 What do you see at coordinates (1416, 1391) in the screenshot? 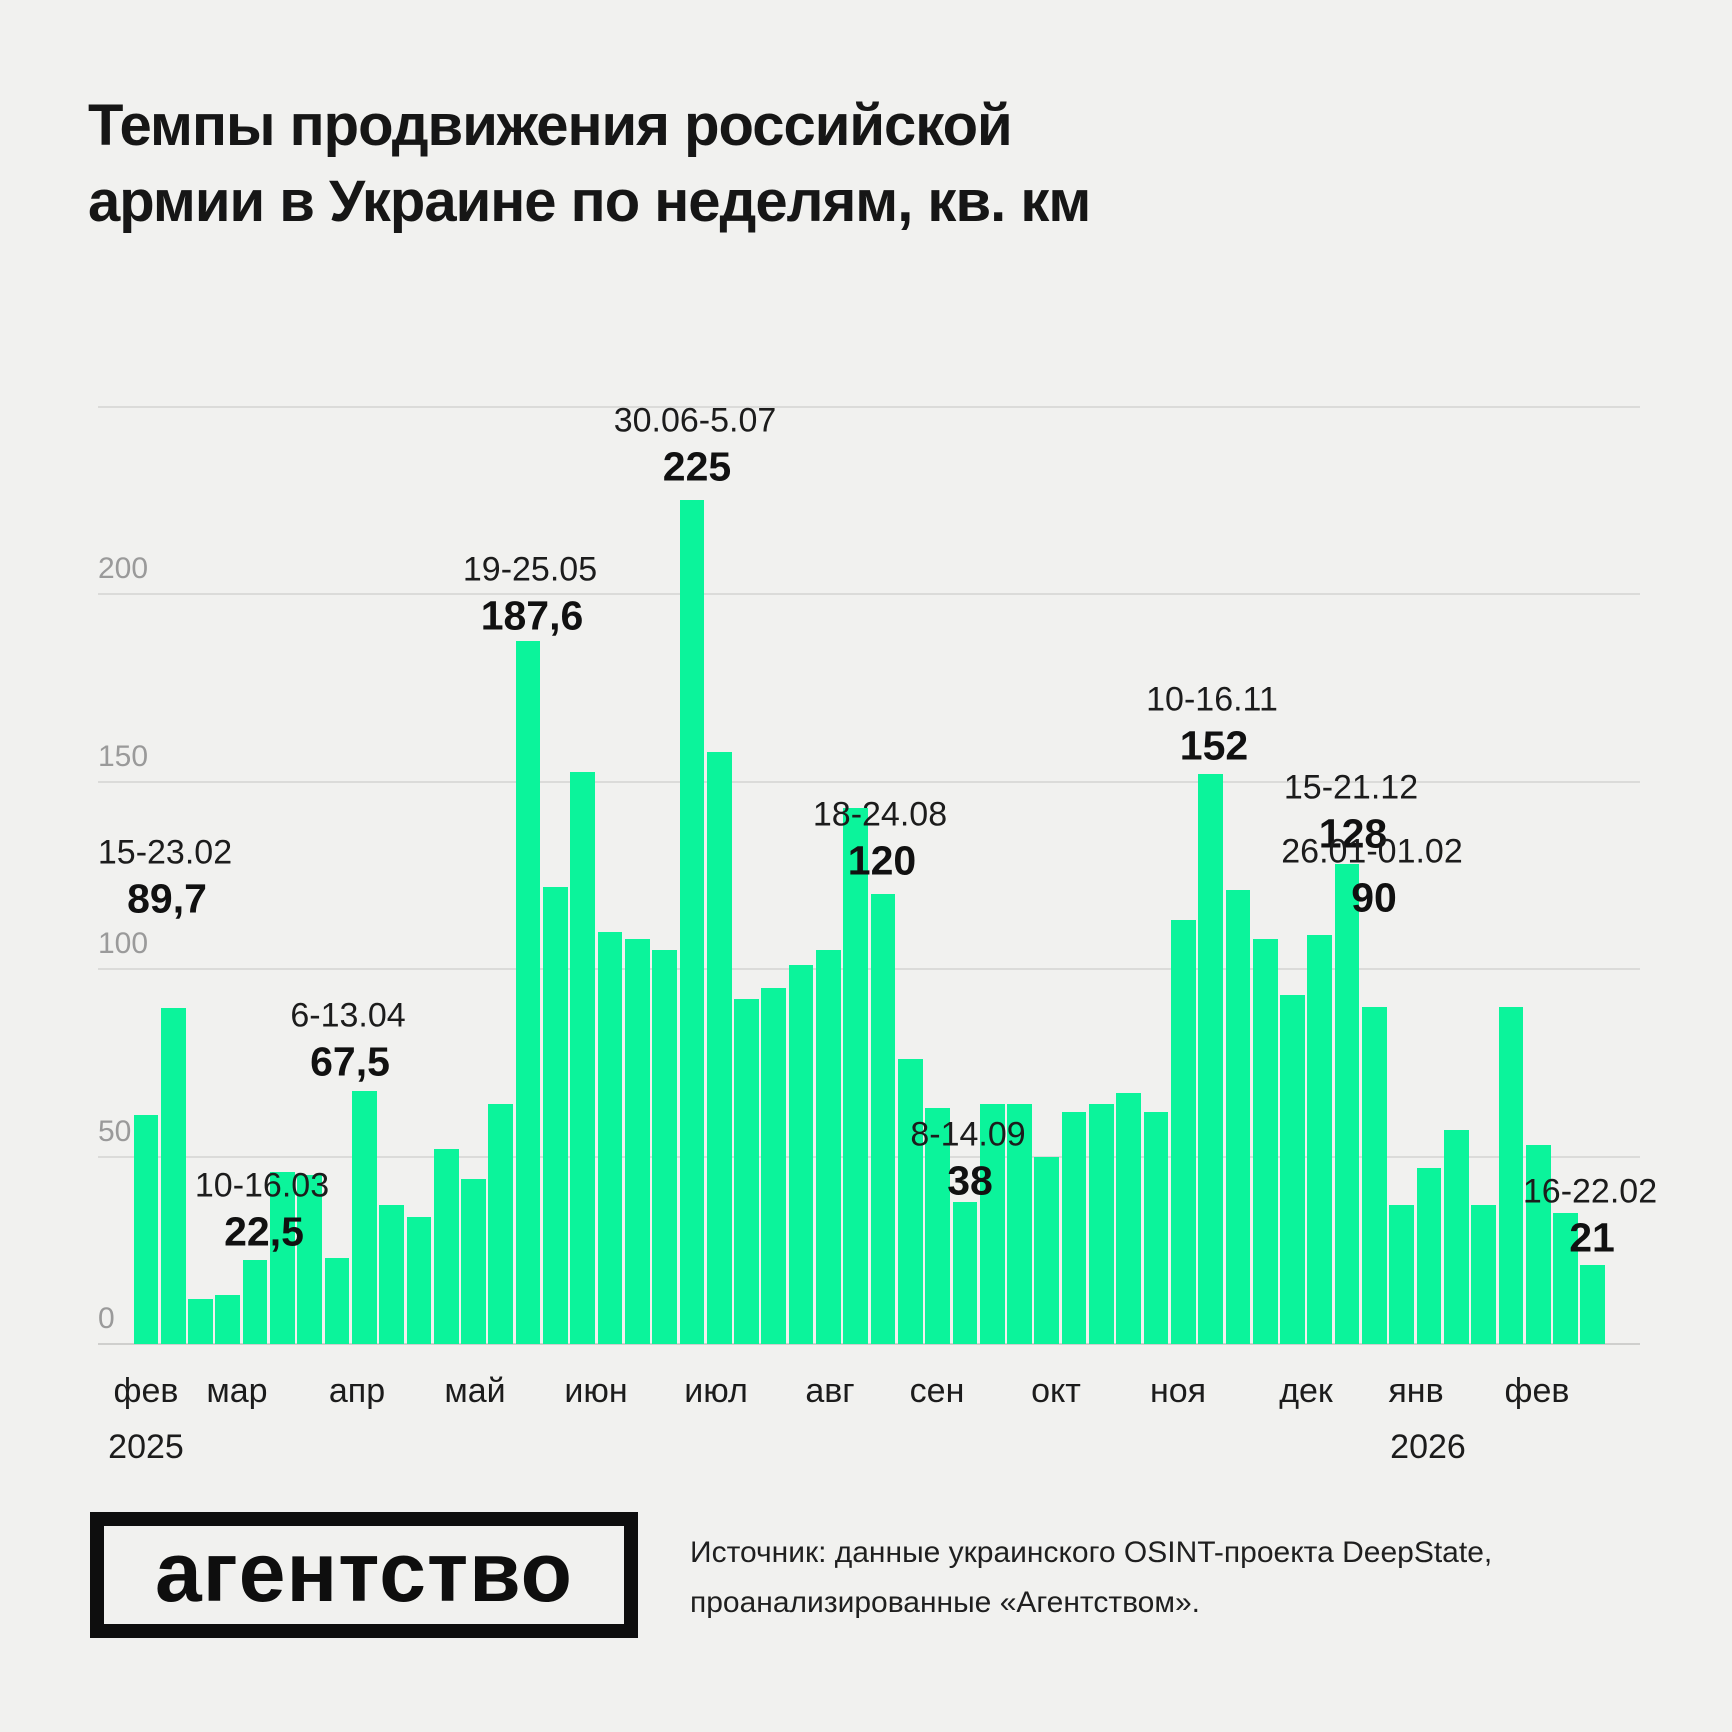
I see `x-axis-month-11-янв: янв` at bounding box center [1416, 1391].